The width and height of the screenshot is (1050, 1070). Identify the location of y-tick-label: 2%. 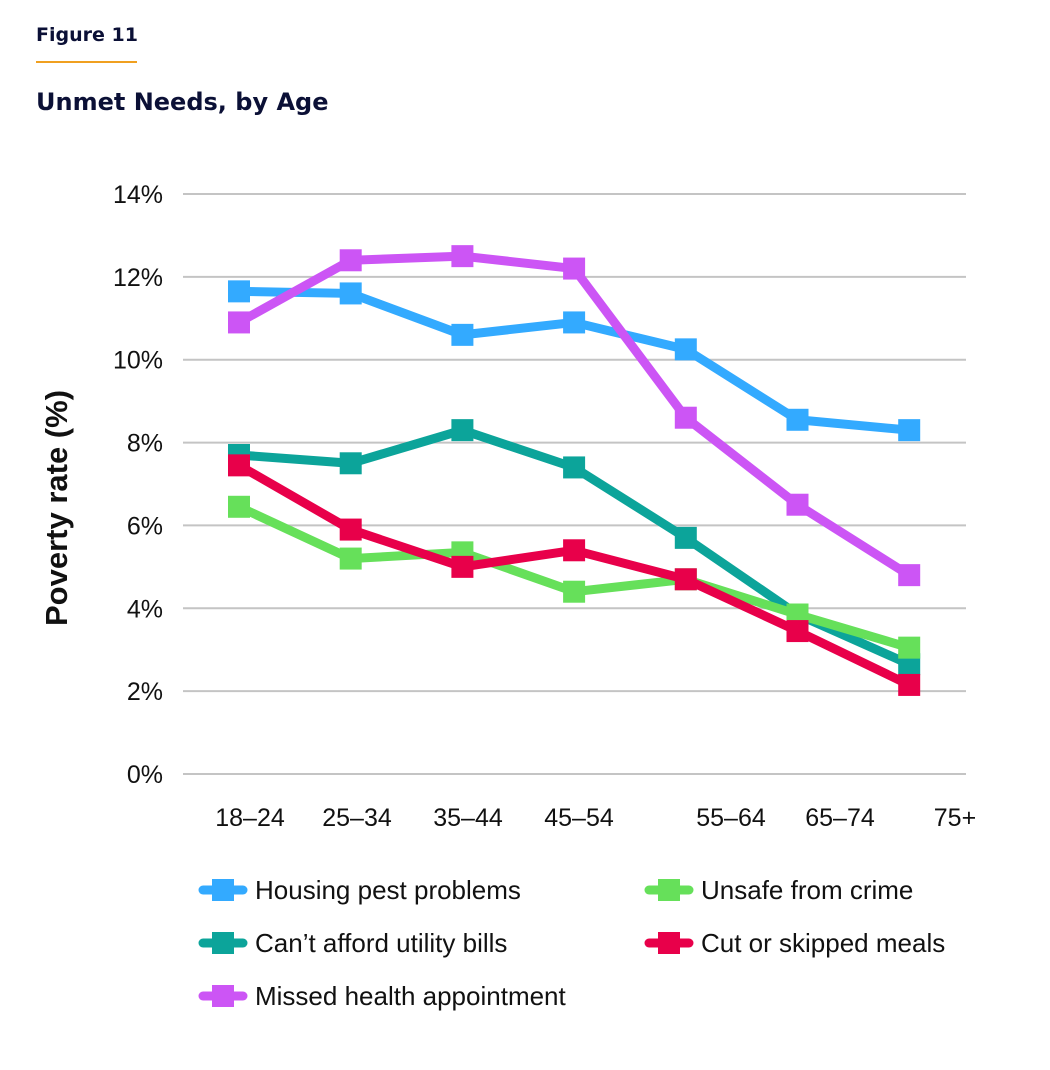
(145, 692).